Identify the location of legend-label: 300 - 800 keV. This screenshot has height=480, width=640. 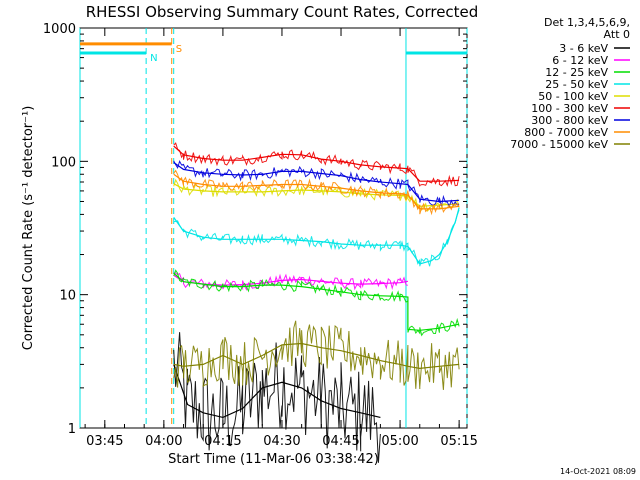
(569, 120).